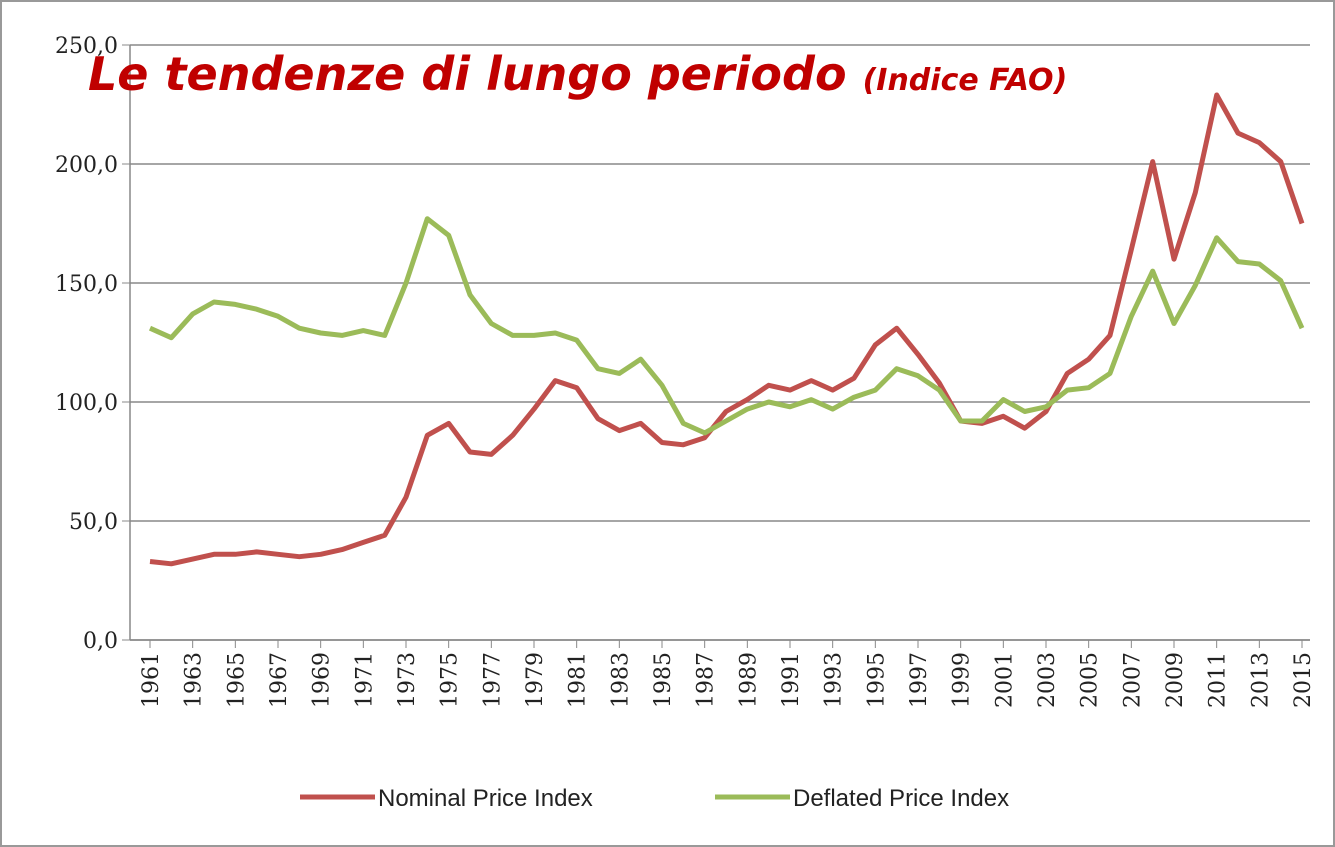 The width and height of the screenshot is (1335, 847). Describe the element at coordinates (467, 74) in the screenshot. I see `title-text: Le tendenze di lungo periodo` at that location.